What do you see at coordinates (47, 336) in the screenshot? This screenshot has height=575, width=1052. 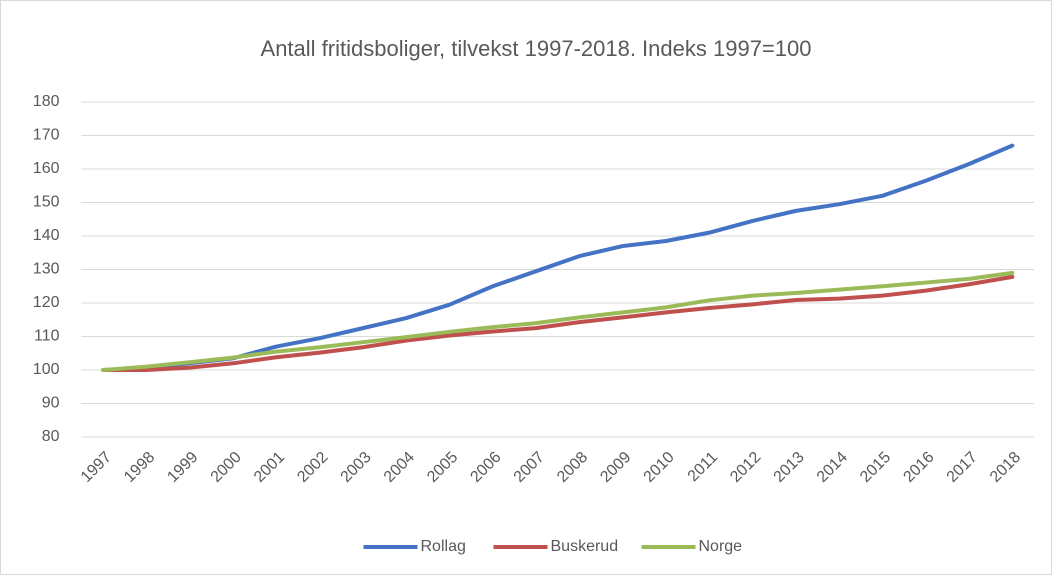 I see `y-tick-label: 110` at bounding box center [47, 336].